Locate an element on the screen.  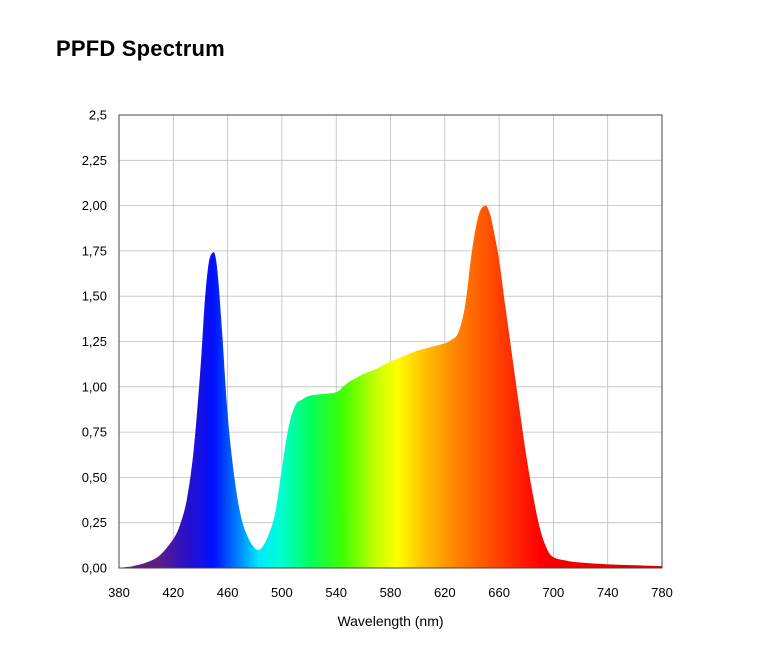
x-tick-label: 740 is located at coordinates (608, 592).